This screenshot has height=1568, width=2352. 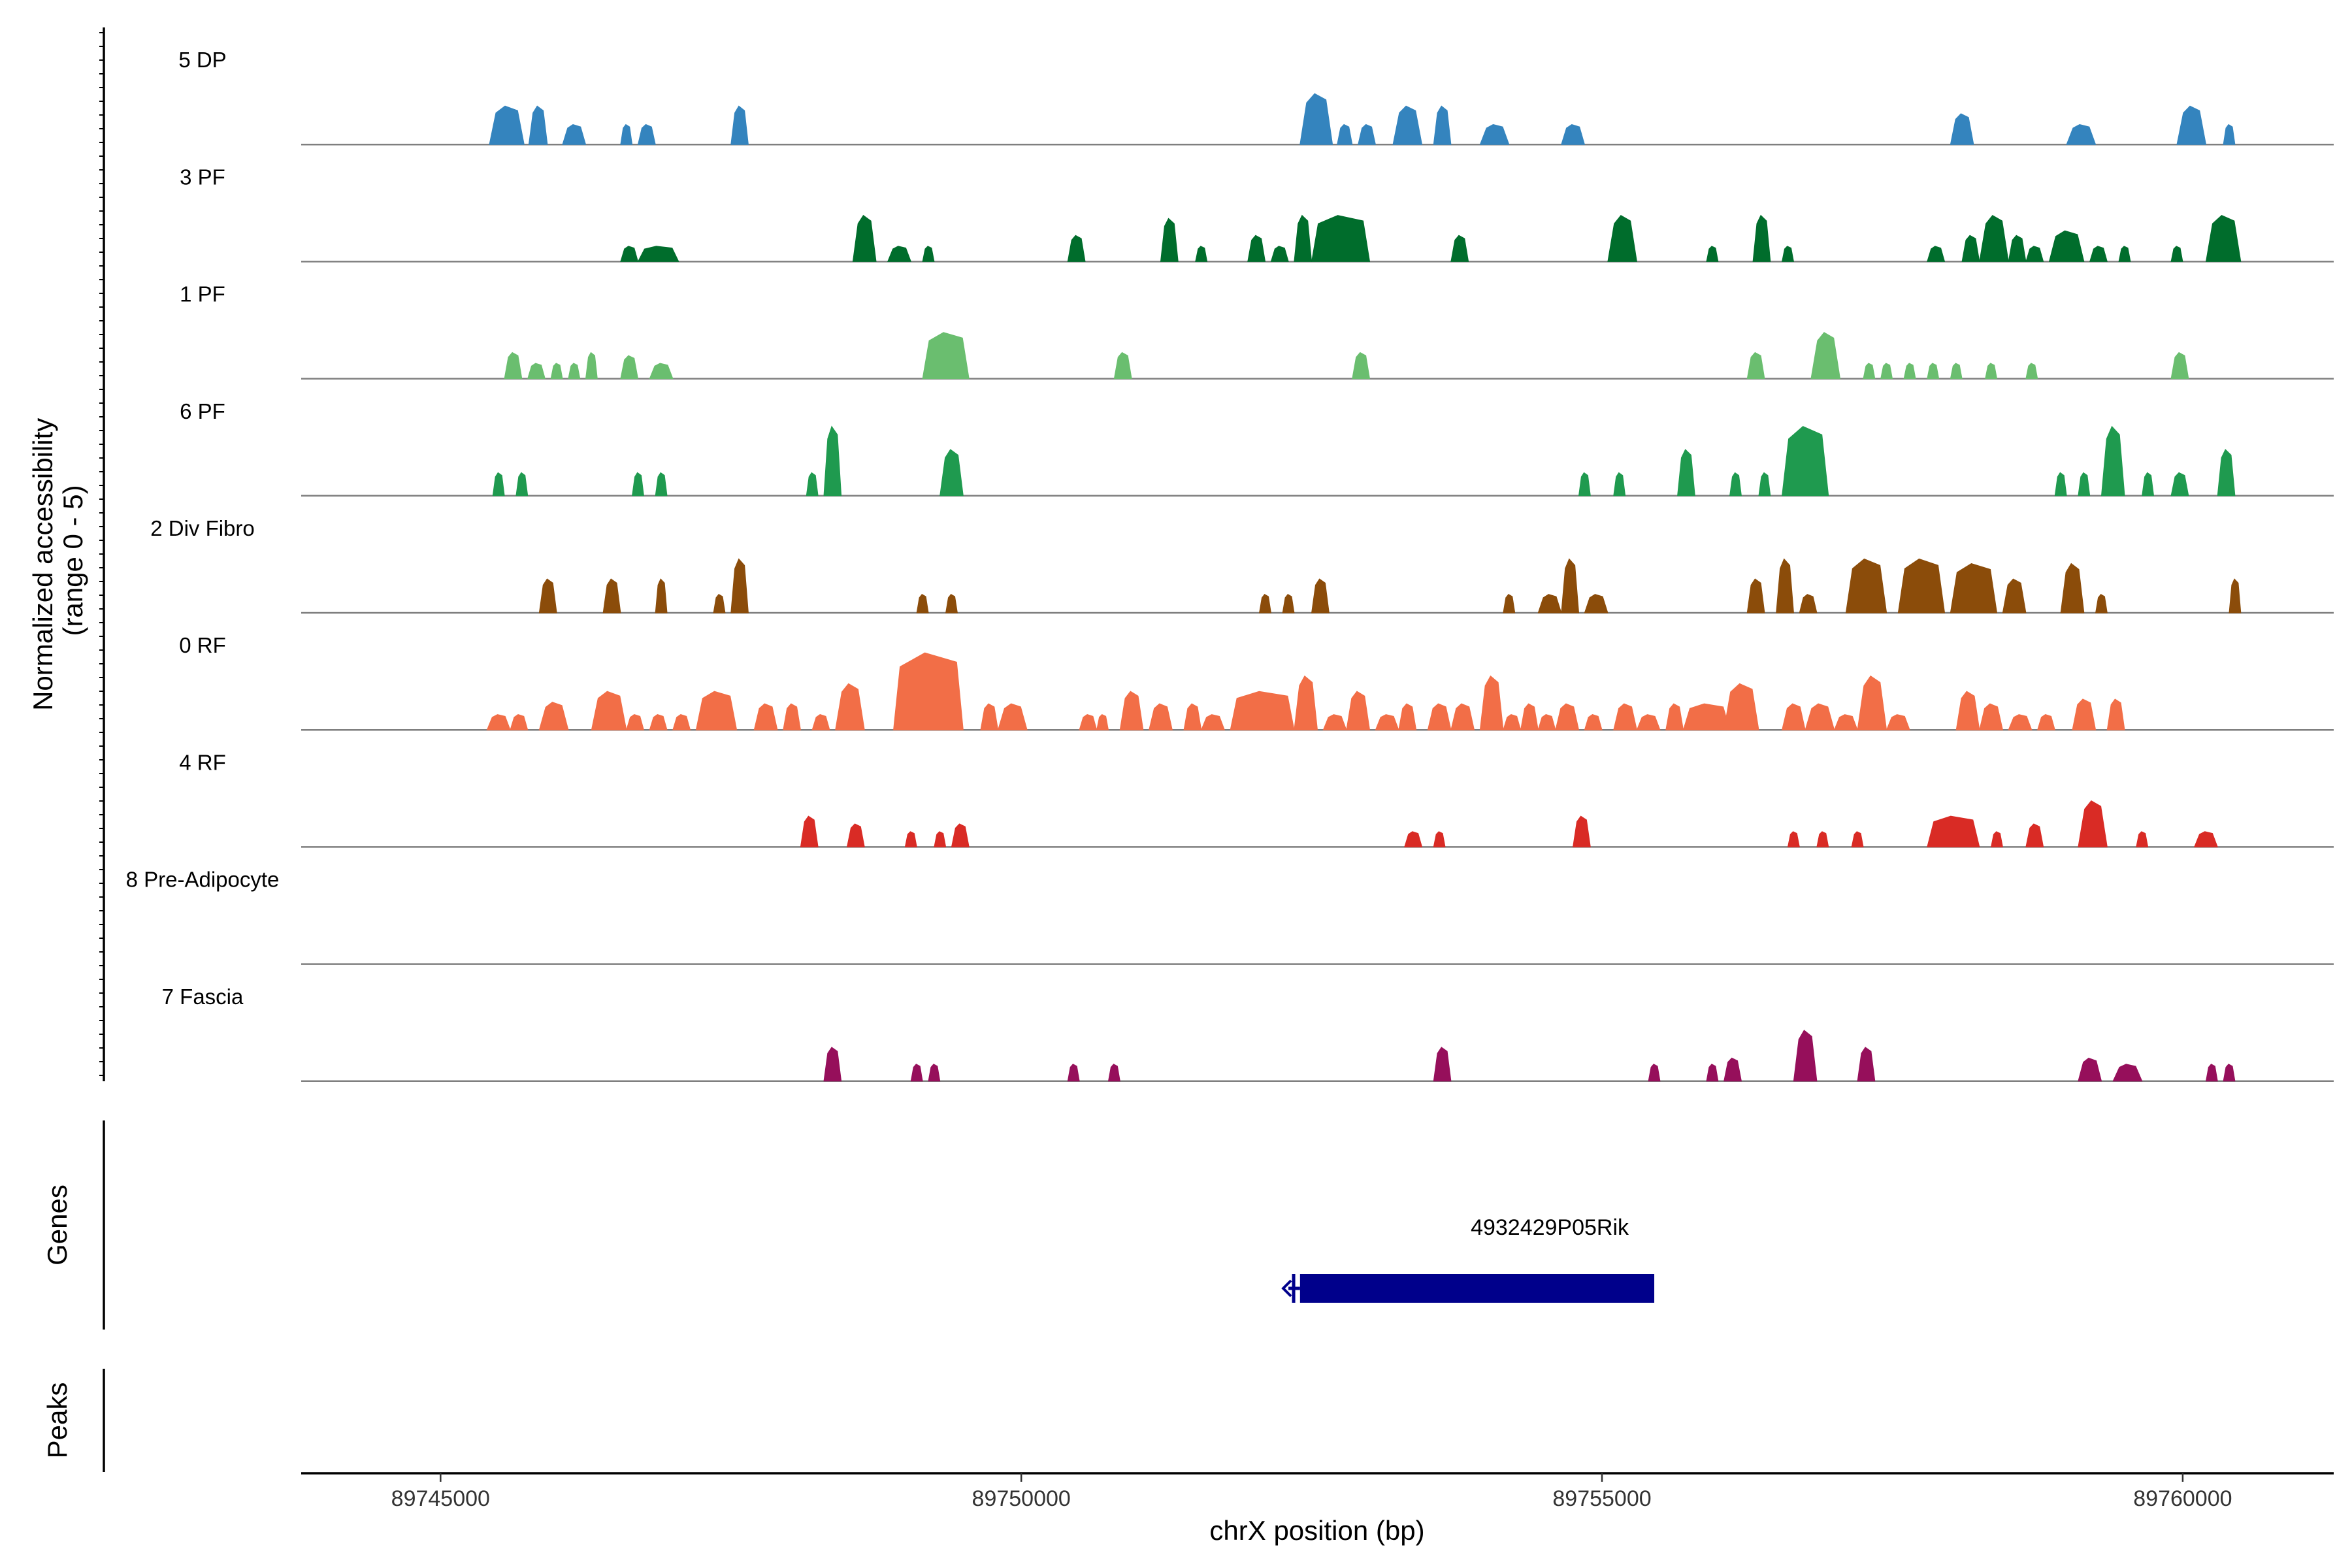 What do you see at coordinates (1550, 1227) in the screenshot?
I see `gene-label: 4932429P05Rik` at bounding box center [1550, 1227].